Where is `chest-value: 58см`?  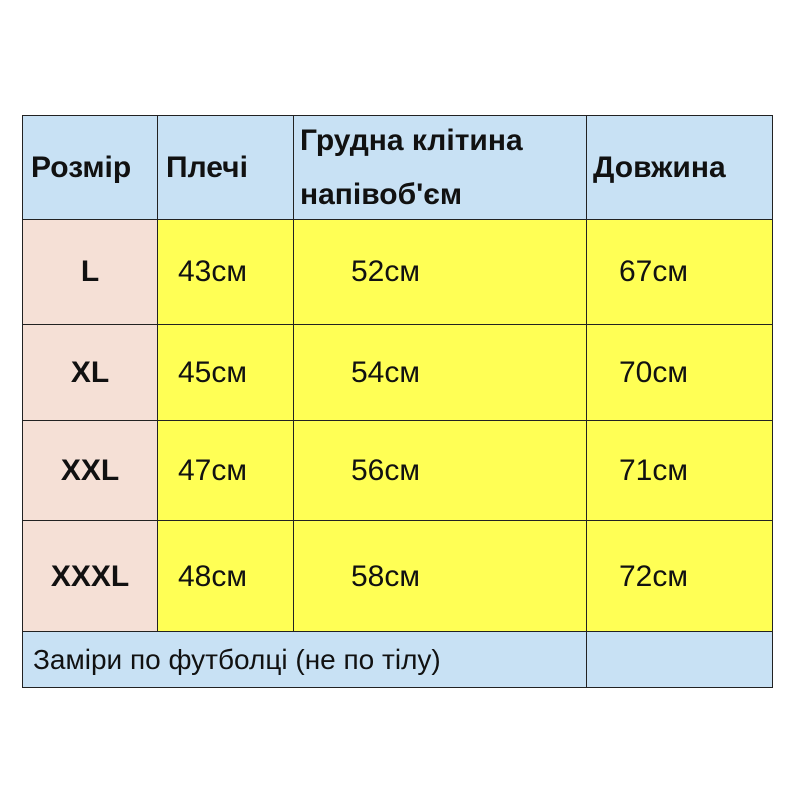
chest-value: 58см is located at coordinates (385, 576).